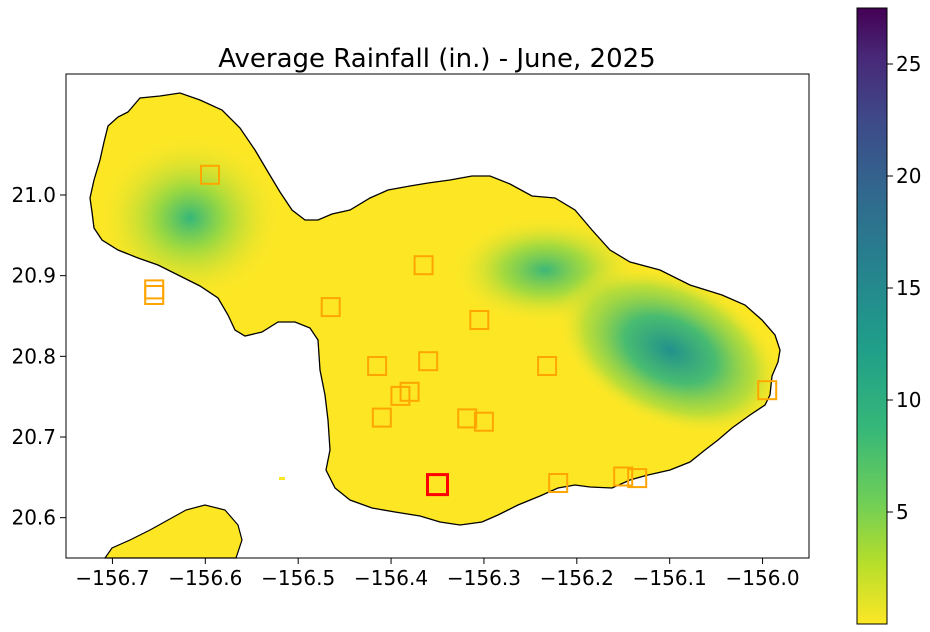  I want to click on y-tick-label: 20.7, so click(33, 437).